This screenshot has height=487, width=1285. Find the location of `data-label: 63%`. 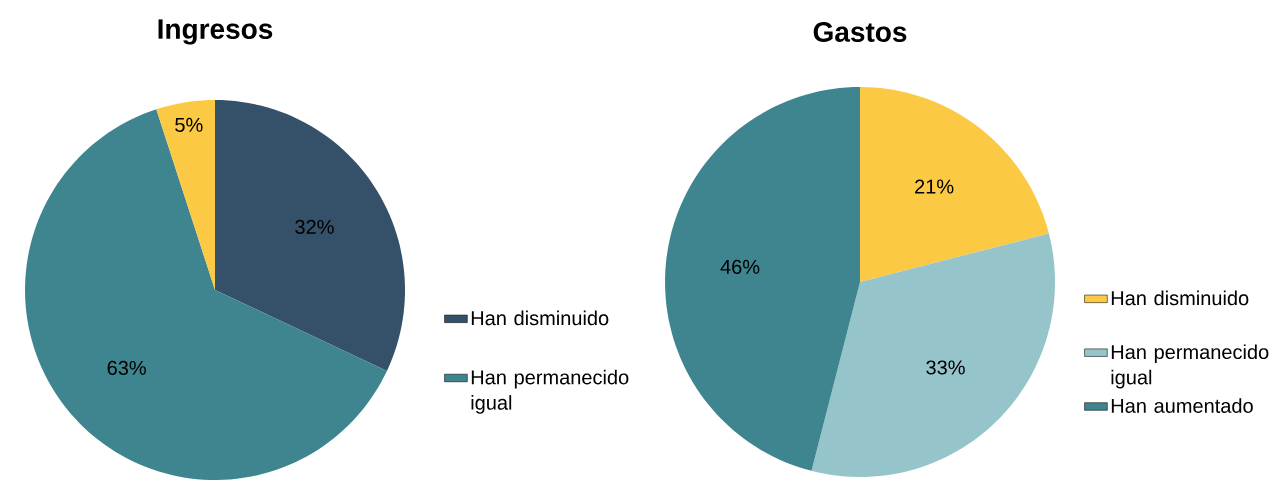

data-label: 63% is located at coordinates (126, 367).